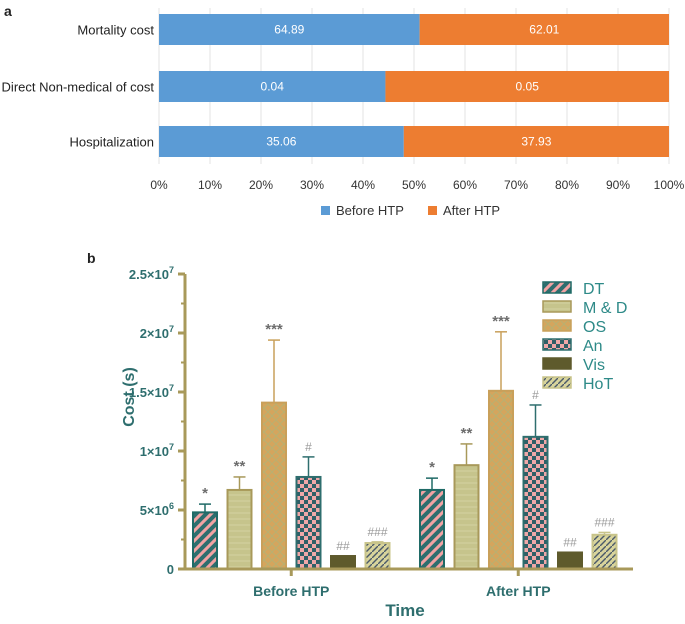 The width and height of the screenshot is (685, 624). What do you see at coordinates (363, 185) in the screenshot?
I see `x-tick-label: 40%` at bounding box center [363, 185].